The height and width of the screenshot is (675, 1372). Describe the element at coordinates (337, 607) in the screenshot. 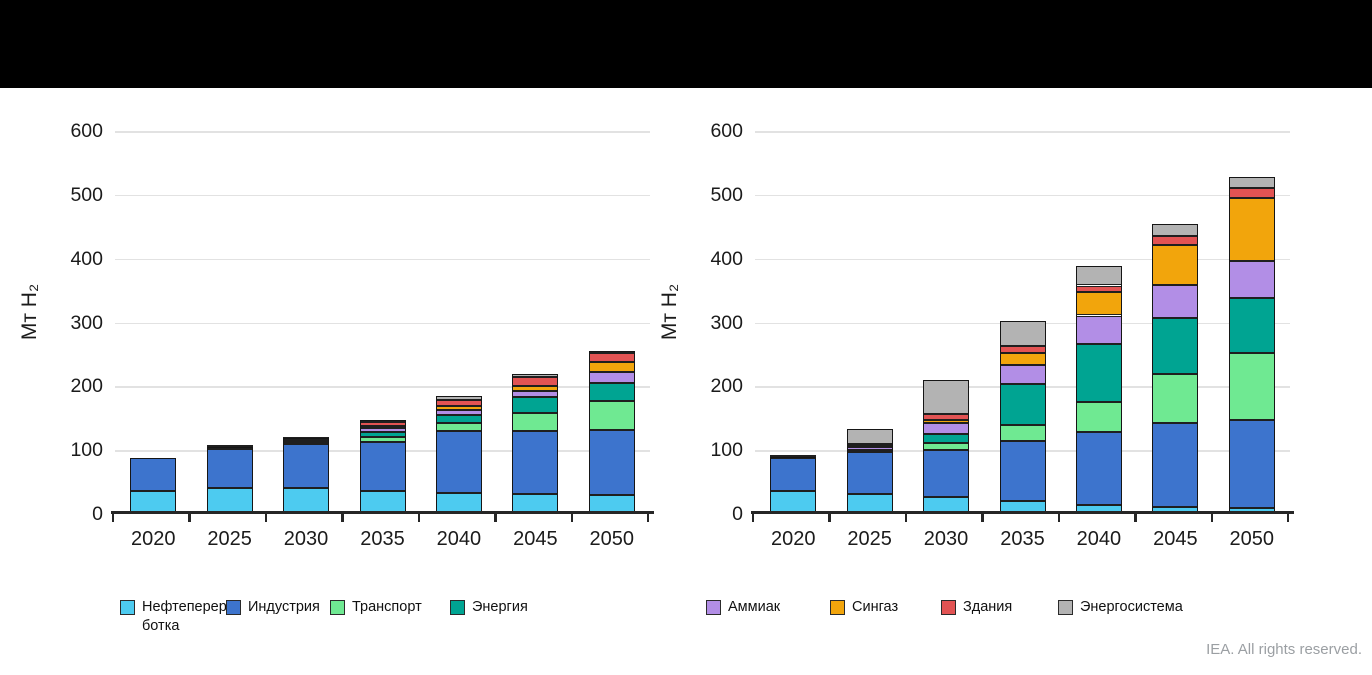

I see `legend-swatch-transport` at that location.